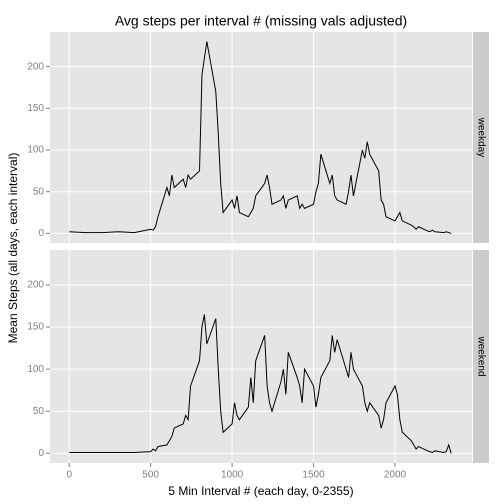  What do you see at coordinates (260, 491) in the screenshot?
I see `x-axis-label: 5 Min Interval # (each day, 0-2355)` at bounding box center [260, 491].